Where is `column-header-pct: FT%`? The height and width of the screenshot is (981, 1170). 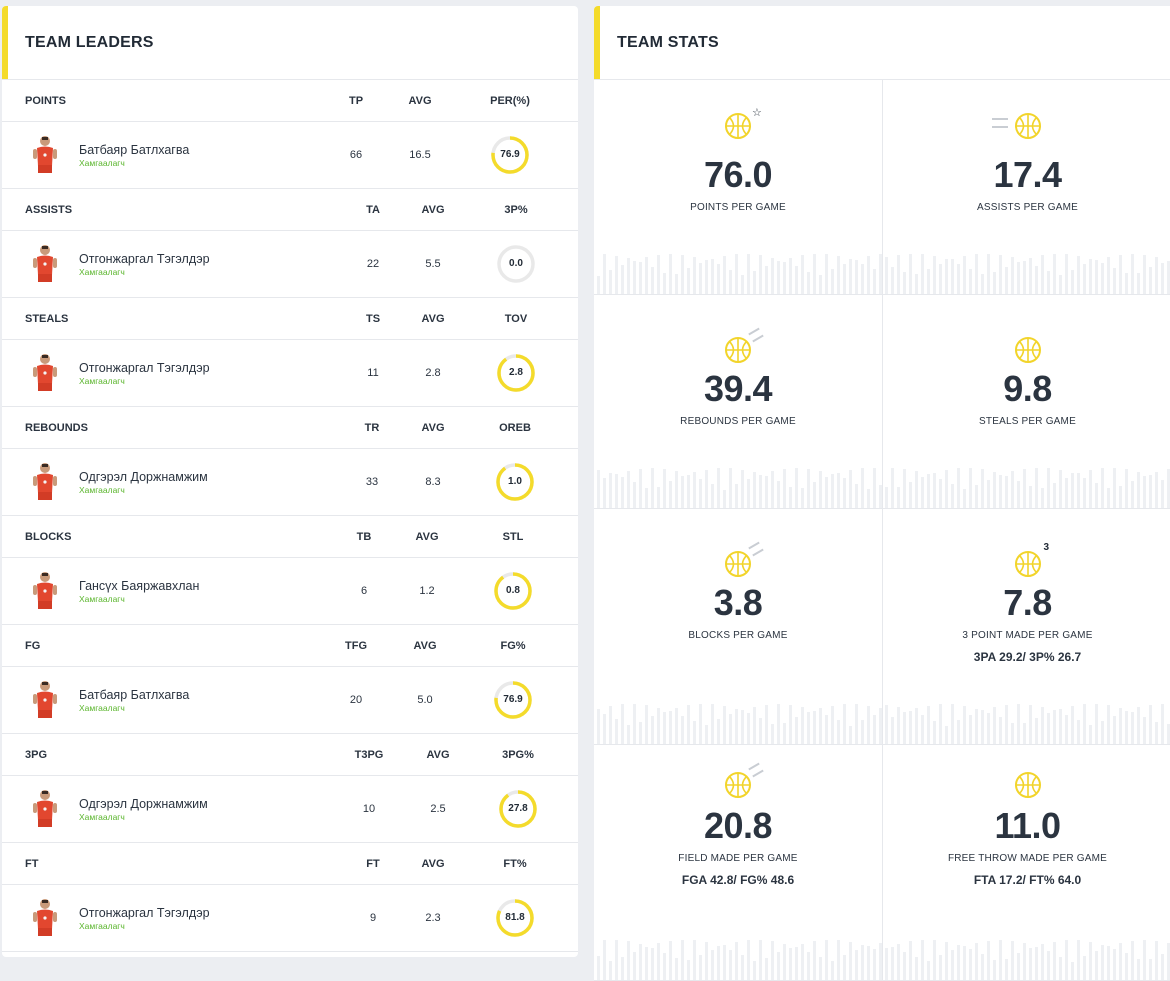
column-header-pct: FT% is located at coordinates (515, 863).